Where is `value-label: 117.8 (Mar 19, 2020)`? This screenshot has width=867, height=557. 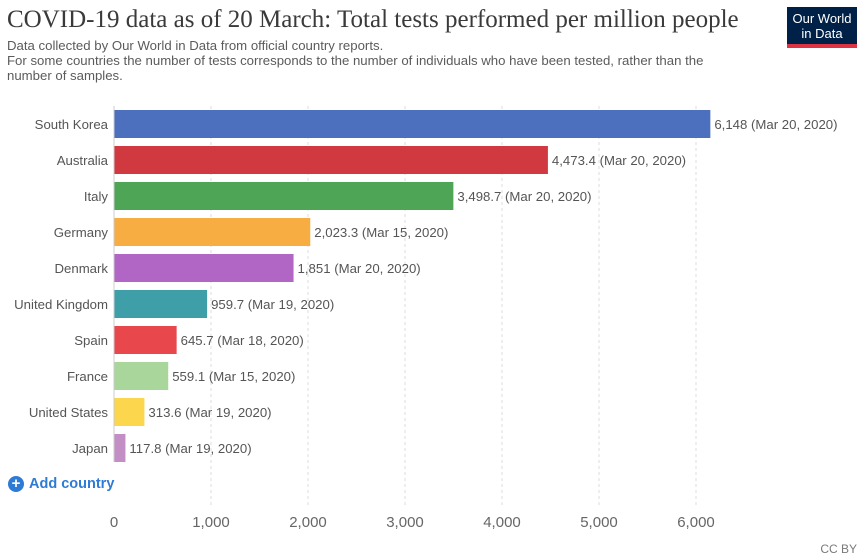
value-label: 117.8 (Mar 19, 2020) is located at coordinates (190, 448).